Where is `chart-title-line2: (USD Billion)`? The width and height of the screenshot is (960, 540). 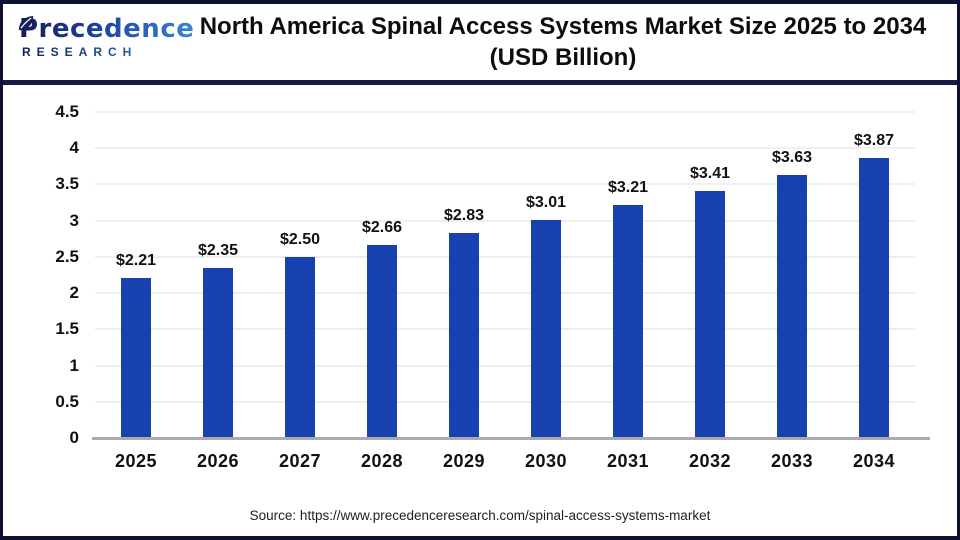 chart-title-line2: (USD Billion) is located at coordinates (563, 57).